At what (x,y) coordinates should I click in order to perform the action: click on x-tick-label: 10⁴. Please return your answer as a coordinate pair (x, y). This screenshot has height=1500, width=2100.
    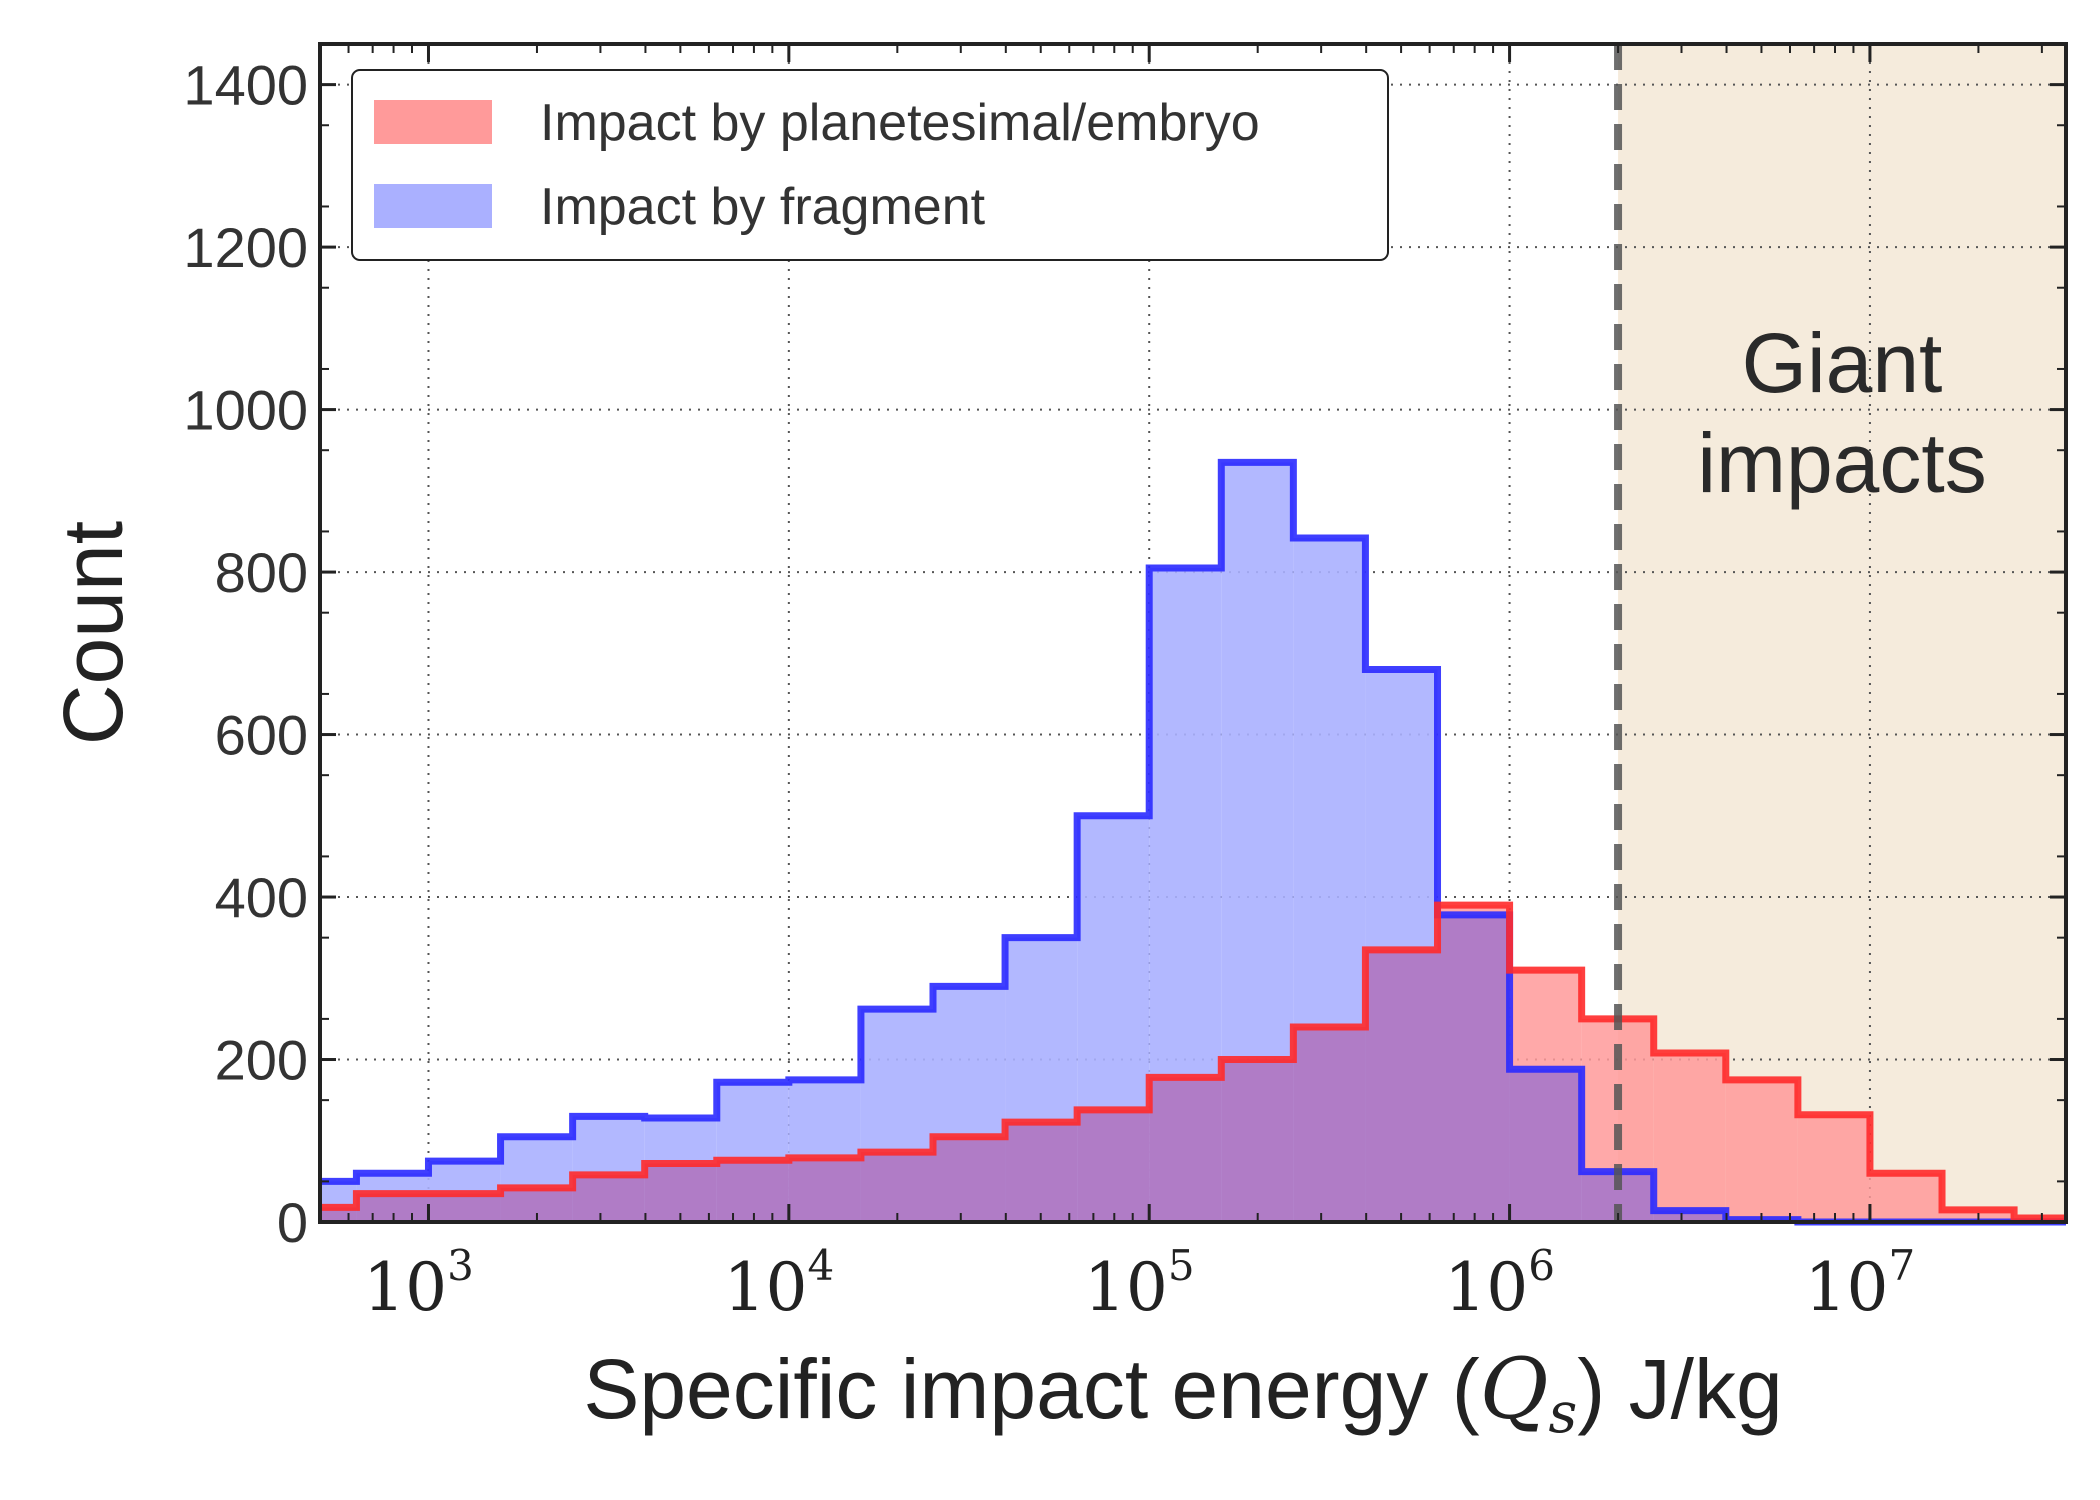
    Looking at the image, I should click on (778, 1283).